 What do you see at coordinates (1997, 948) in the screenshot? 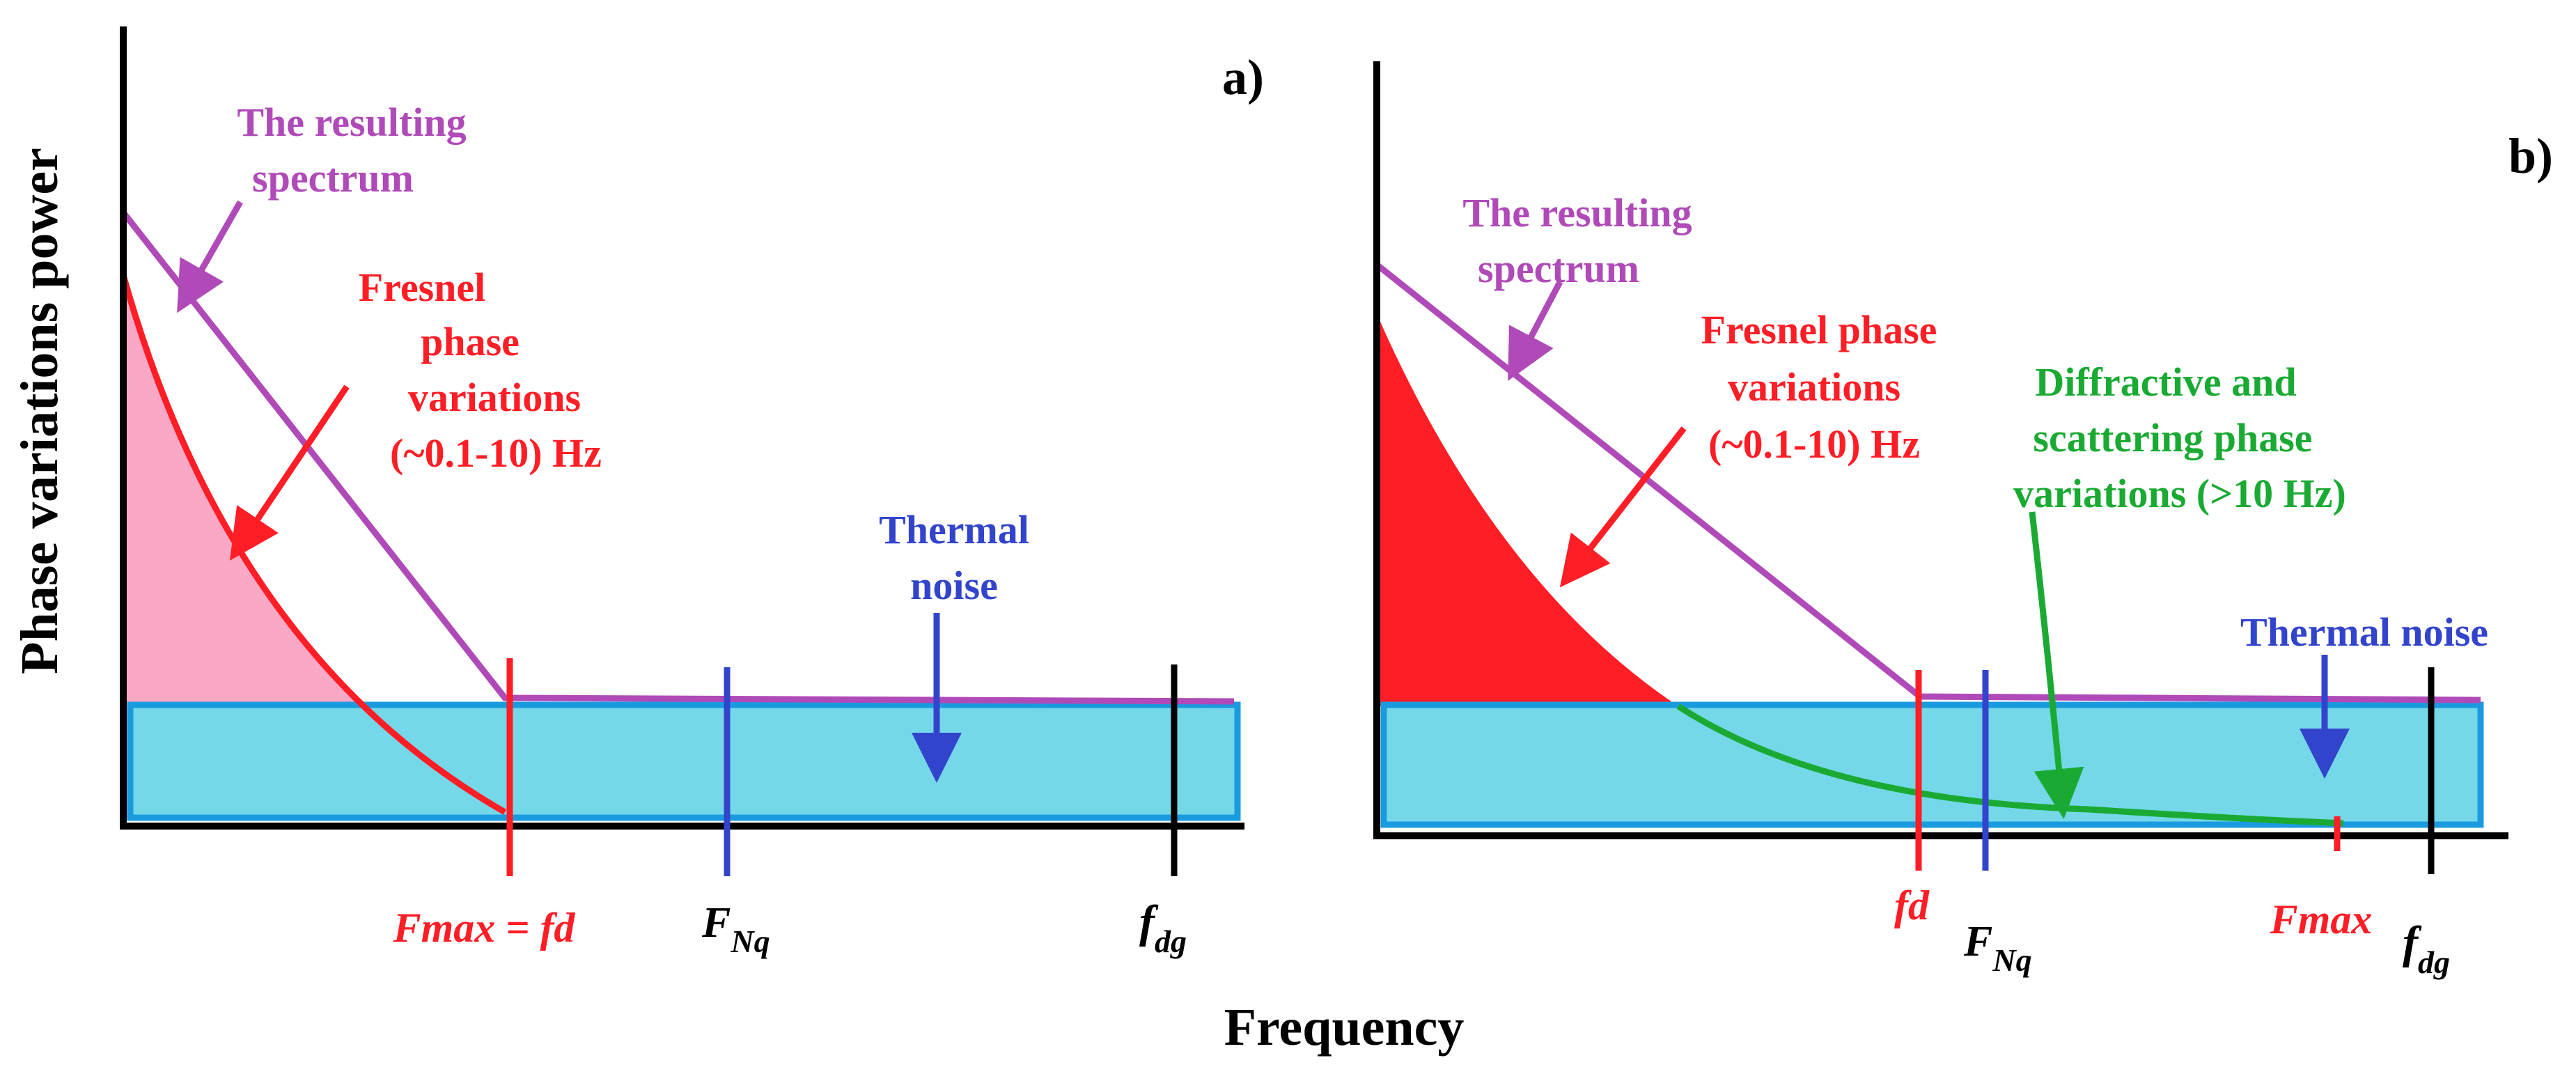
I see `panel-b-fnq-label: FNq` at bounding box center [1997, 948].